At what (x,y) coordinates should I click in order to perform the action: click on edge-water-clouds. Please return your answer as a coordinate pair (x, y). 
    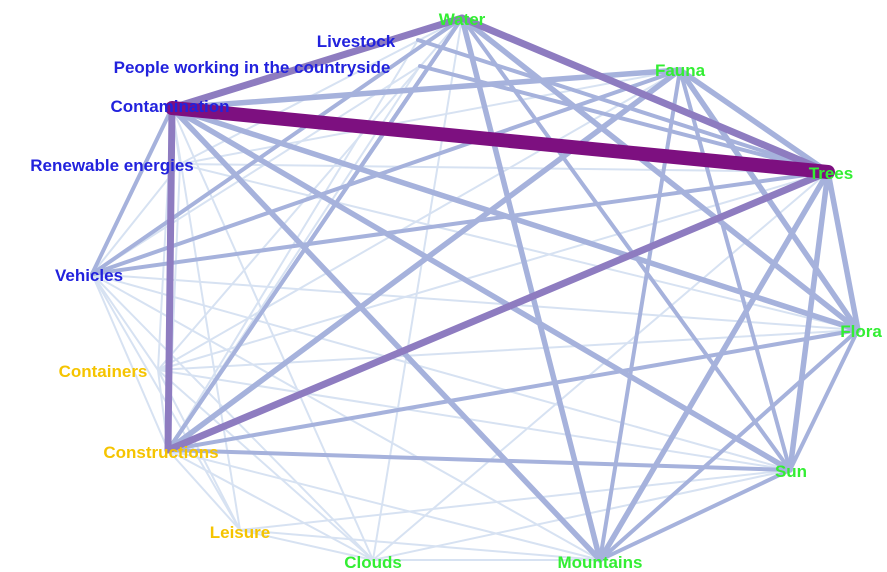
    Looking at the image, I should click on (417, 289).